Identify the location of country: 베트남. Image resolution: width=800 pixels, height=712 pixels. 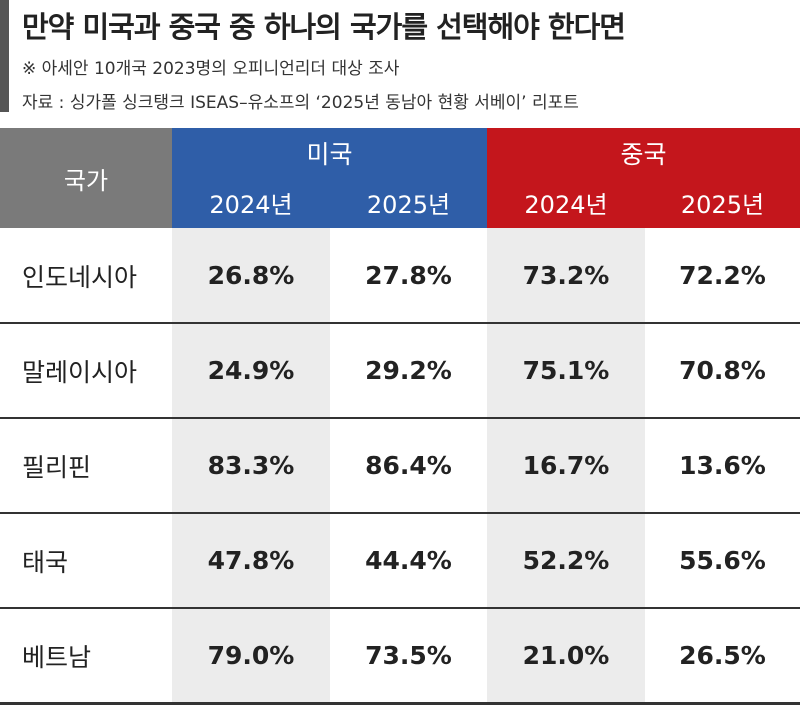
(57, 657).